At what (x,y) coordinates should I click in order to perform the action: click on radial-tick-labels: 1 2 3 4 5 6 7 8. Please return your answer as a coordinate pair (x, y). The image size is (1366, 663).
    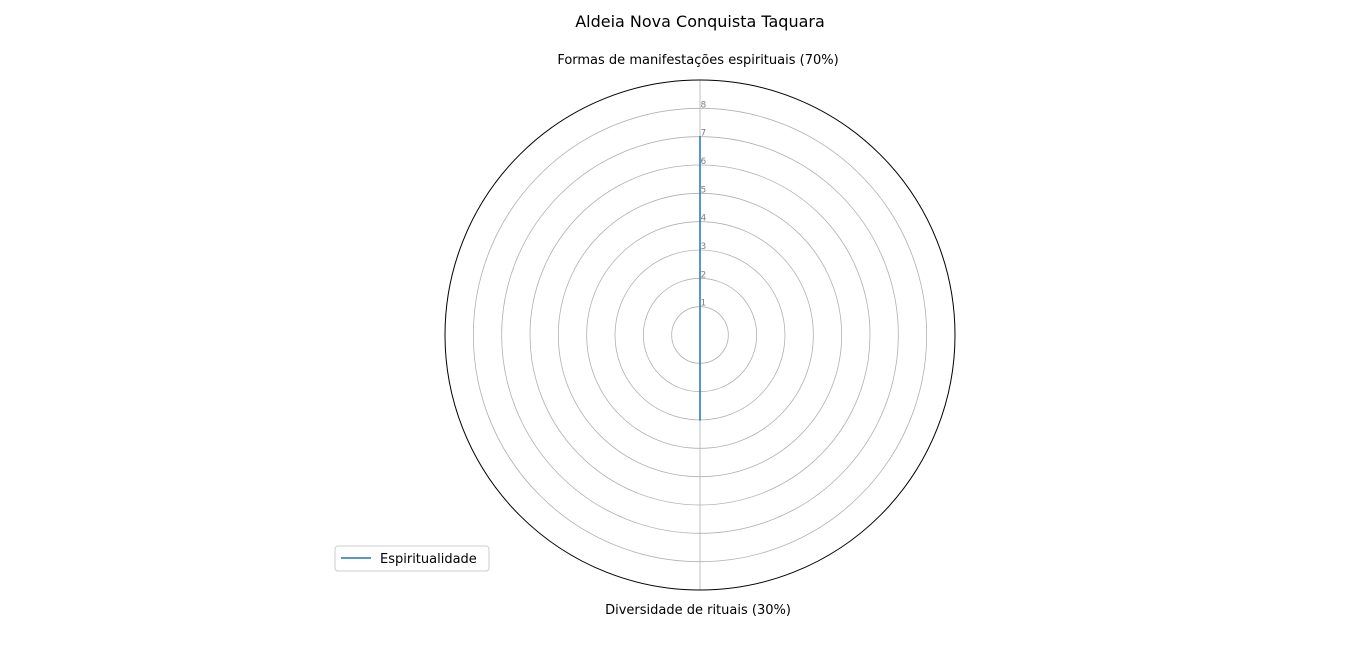
    Looking at the image, I should click on (704, 204).